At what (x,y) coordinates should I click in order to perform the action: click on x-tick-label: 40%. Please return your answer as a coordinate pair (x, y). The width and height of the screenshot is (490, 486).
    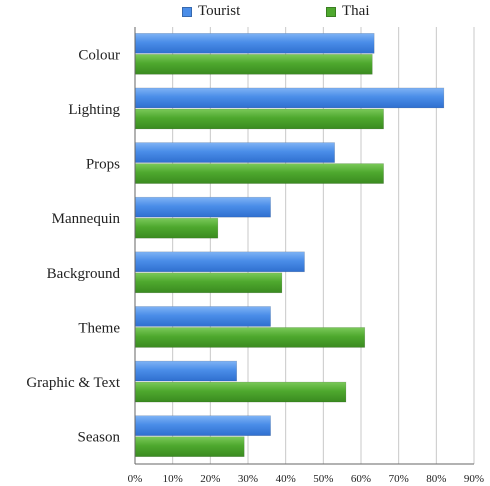
    Looking at the image, I should click on (286, 479).